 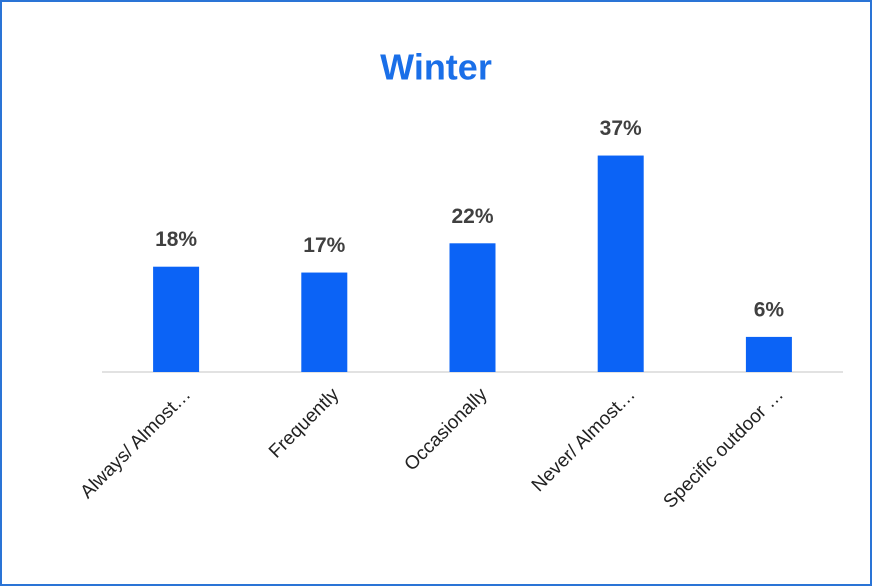 I want to click on data-label: 22%, so click(x=472, y=216).